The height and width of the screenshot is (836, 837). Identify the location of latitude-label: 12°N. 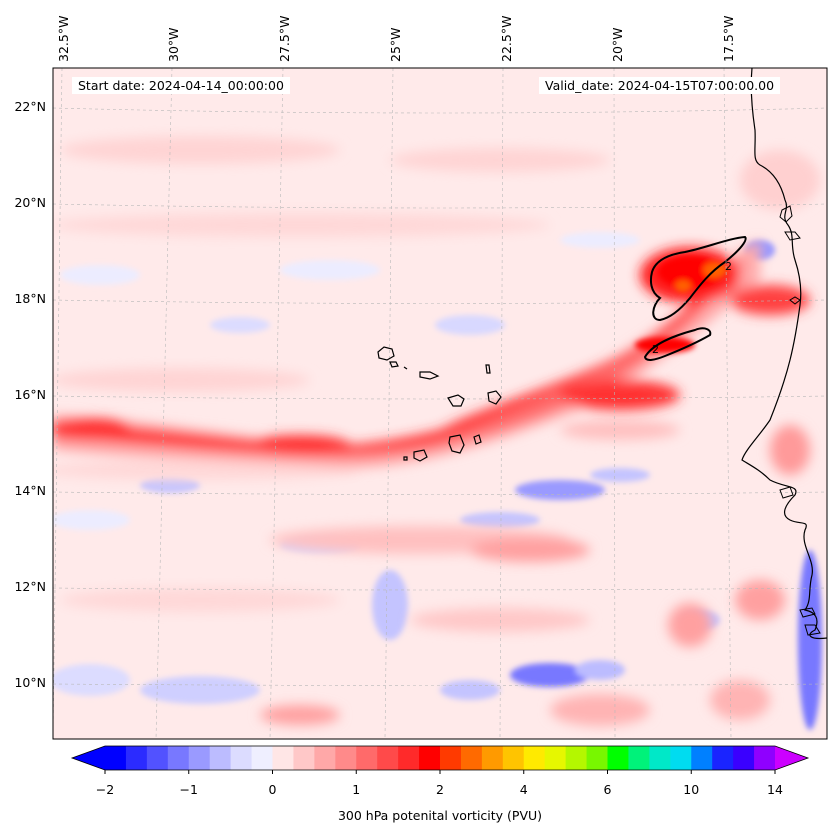
(30, 586).